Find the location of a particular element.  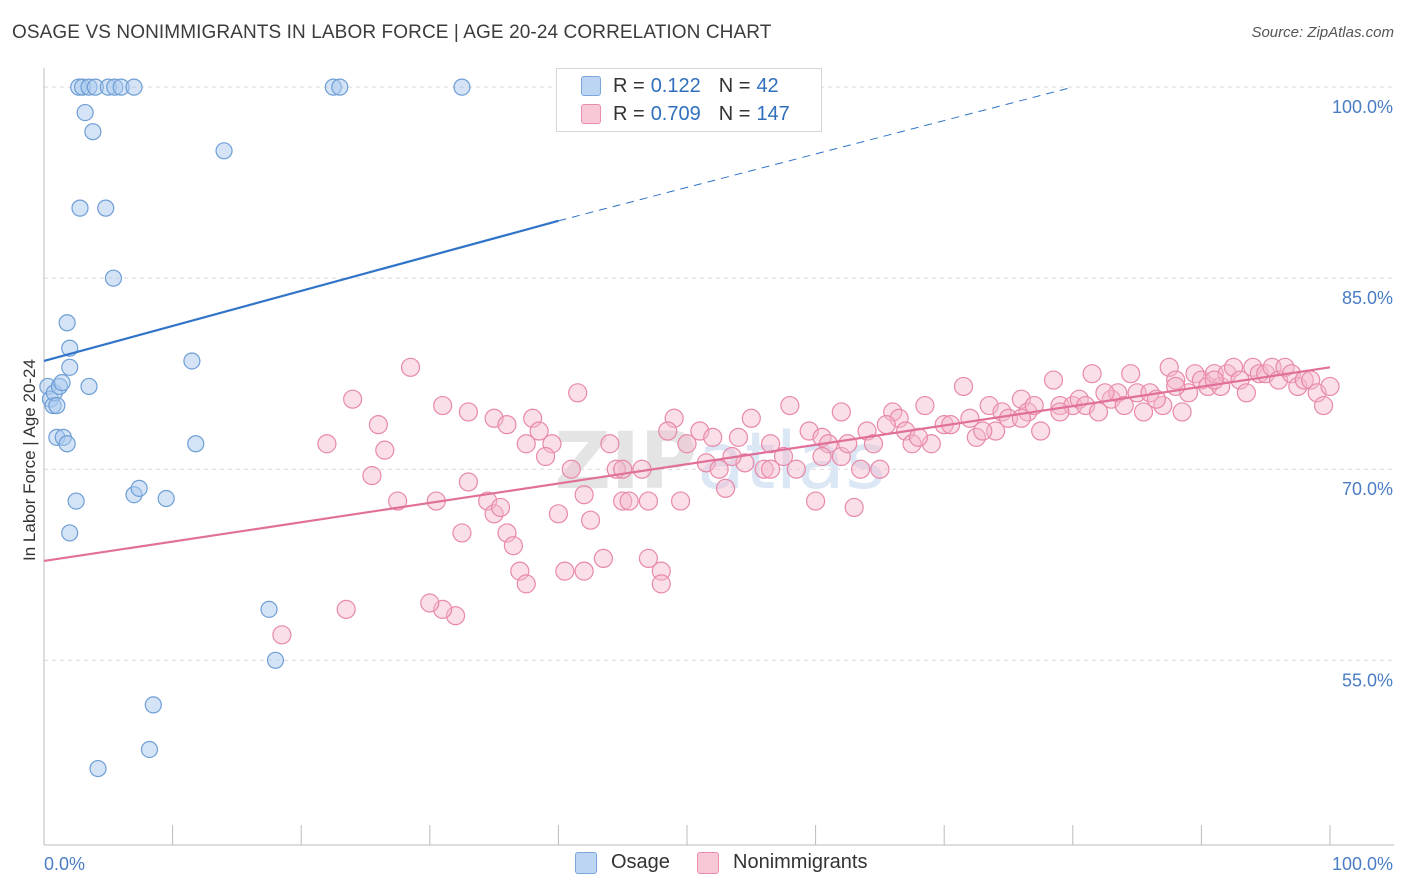

legend-n-label: N = is located at coordinates (734, 85).